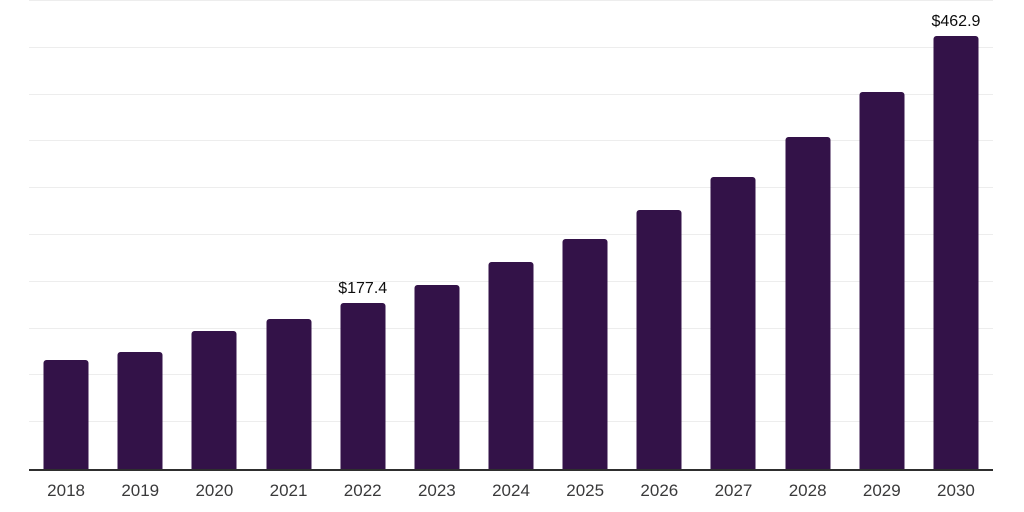 This screenshot has width=1024, height=512. I want to click on bar-band-2021, so click(288, 235).